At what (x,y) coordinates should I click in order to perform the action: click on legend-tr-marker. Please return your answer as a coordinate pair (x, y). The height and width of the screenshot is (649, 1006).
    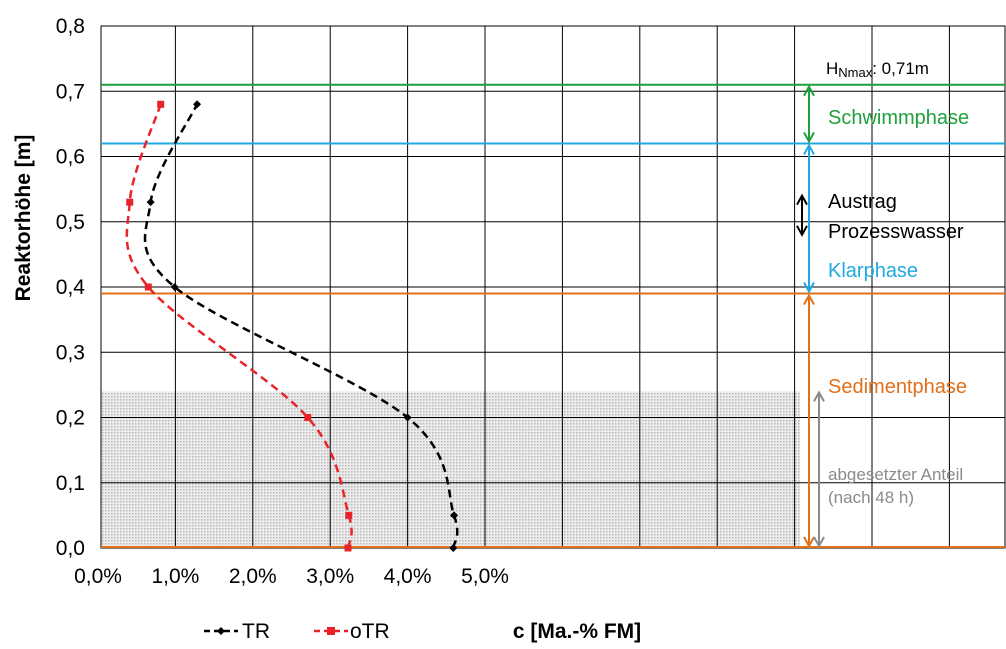
    Looking at the image, I should click on (221, 631).